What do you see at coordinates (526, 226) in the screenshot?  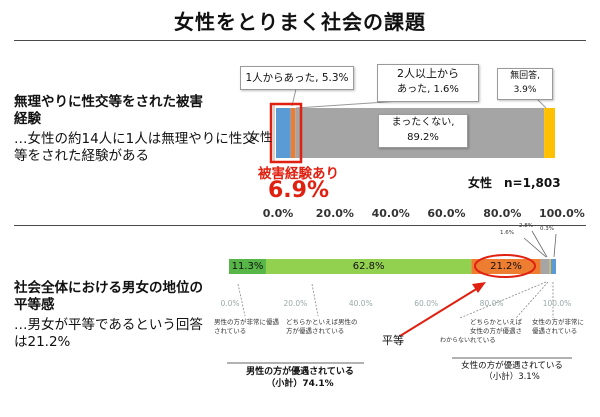 I see `chart2-small-value-2: 2.8%` at bounding box center [526, 226].